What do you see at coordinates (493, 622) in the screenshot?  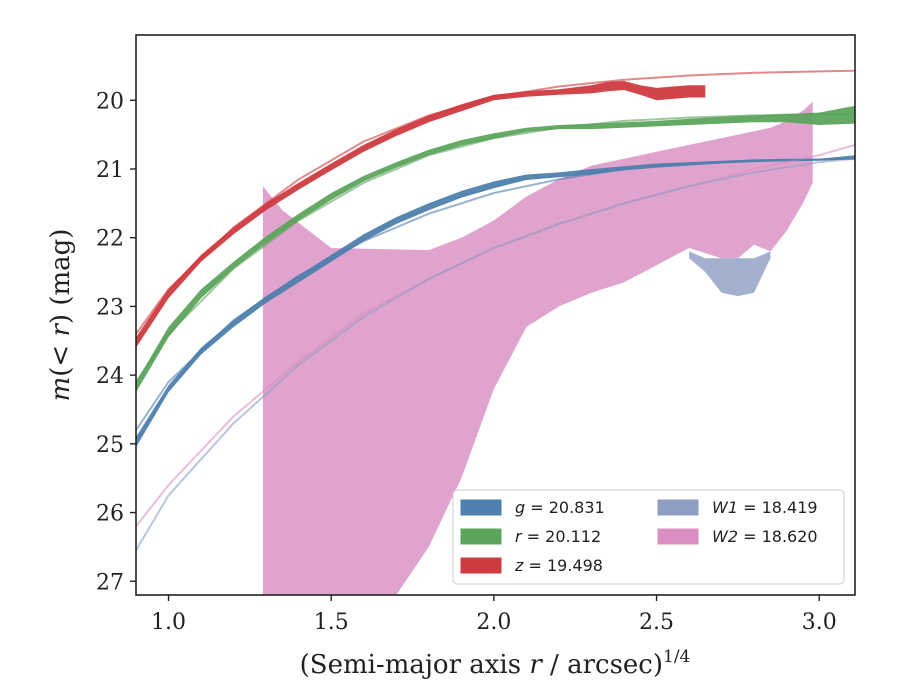 I see `x-tick-label: 2.0` at bounding box center [493, 622].